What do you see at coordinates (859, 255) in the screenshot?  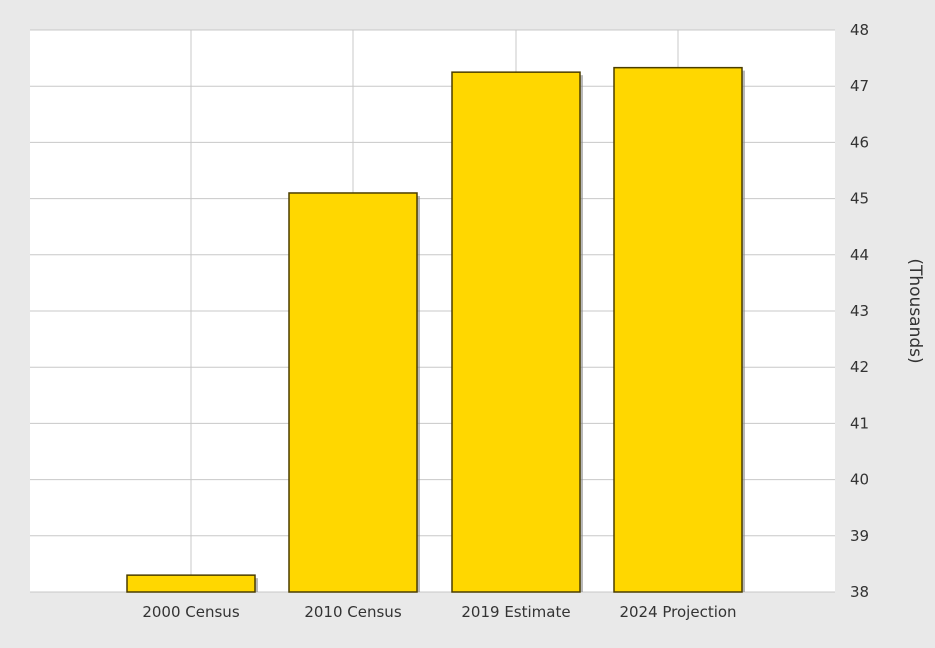 I see `y-tick-label: 44` at bounding box center [859, 255].